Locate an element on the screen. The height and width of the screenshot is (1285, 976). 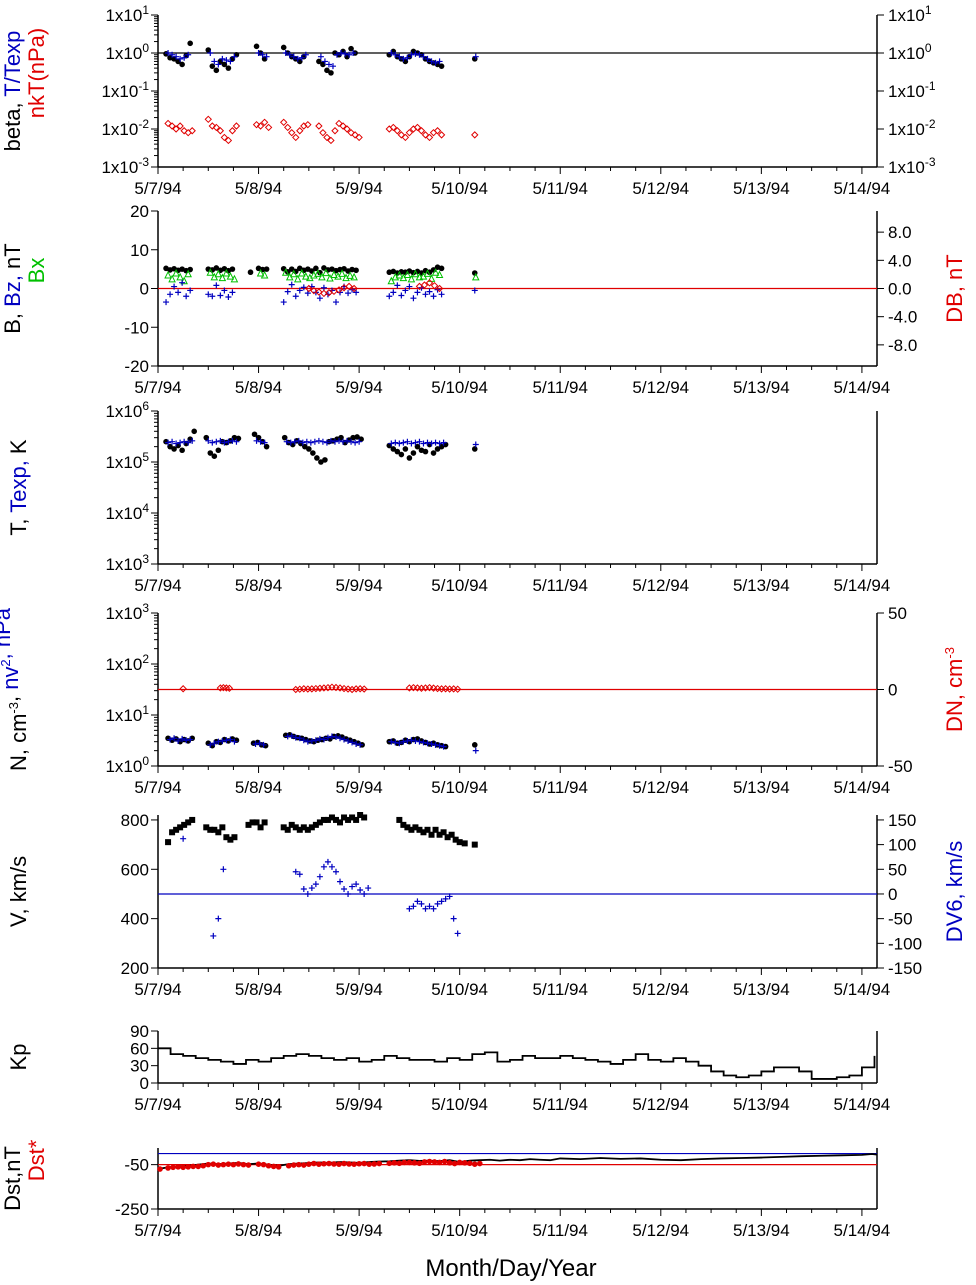
y-axis-title: V, km/s is located at coordinates (18, 891).